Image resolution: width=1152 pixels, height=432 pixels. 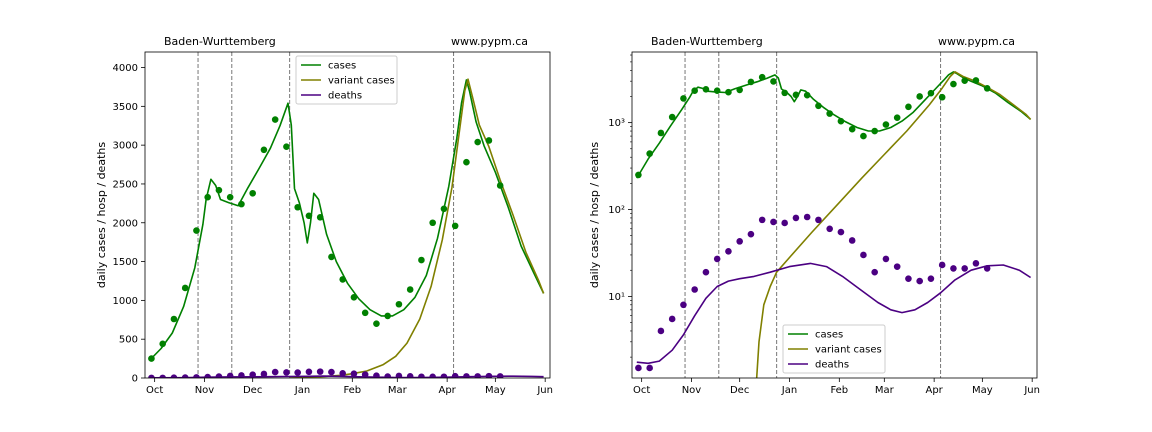 I want to click on series-line-deaths, so click(x=834, y=313).